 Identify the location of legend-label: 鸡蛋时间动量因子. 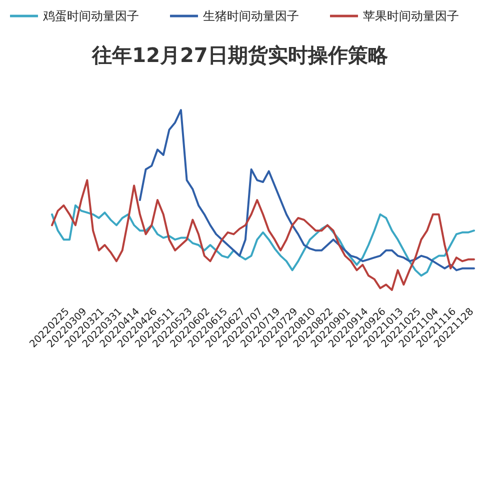
(90, 16).